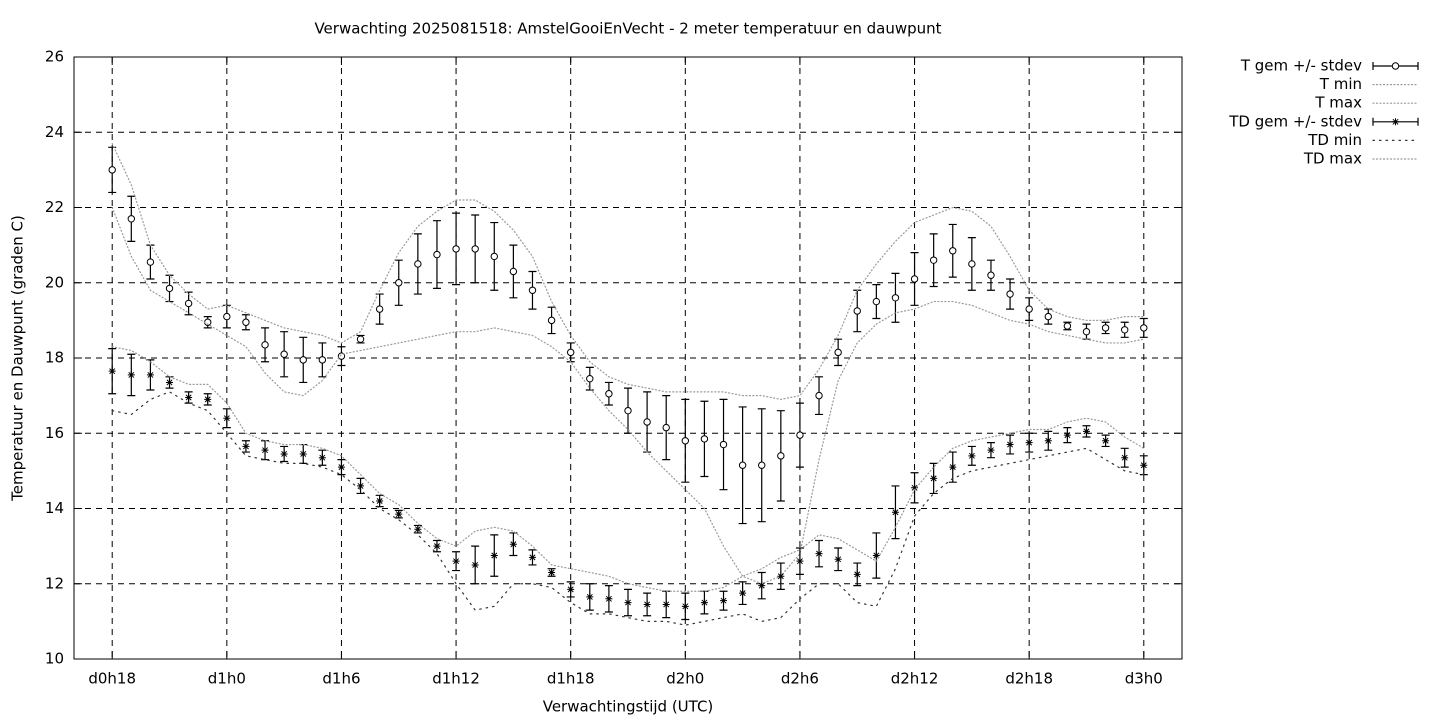 The width and height of the screenshot is (1440, 720). I want to click on y-axis-label: Temperatuur en Dauwpunt (graden C), so click(18, 358).